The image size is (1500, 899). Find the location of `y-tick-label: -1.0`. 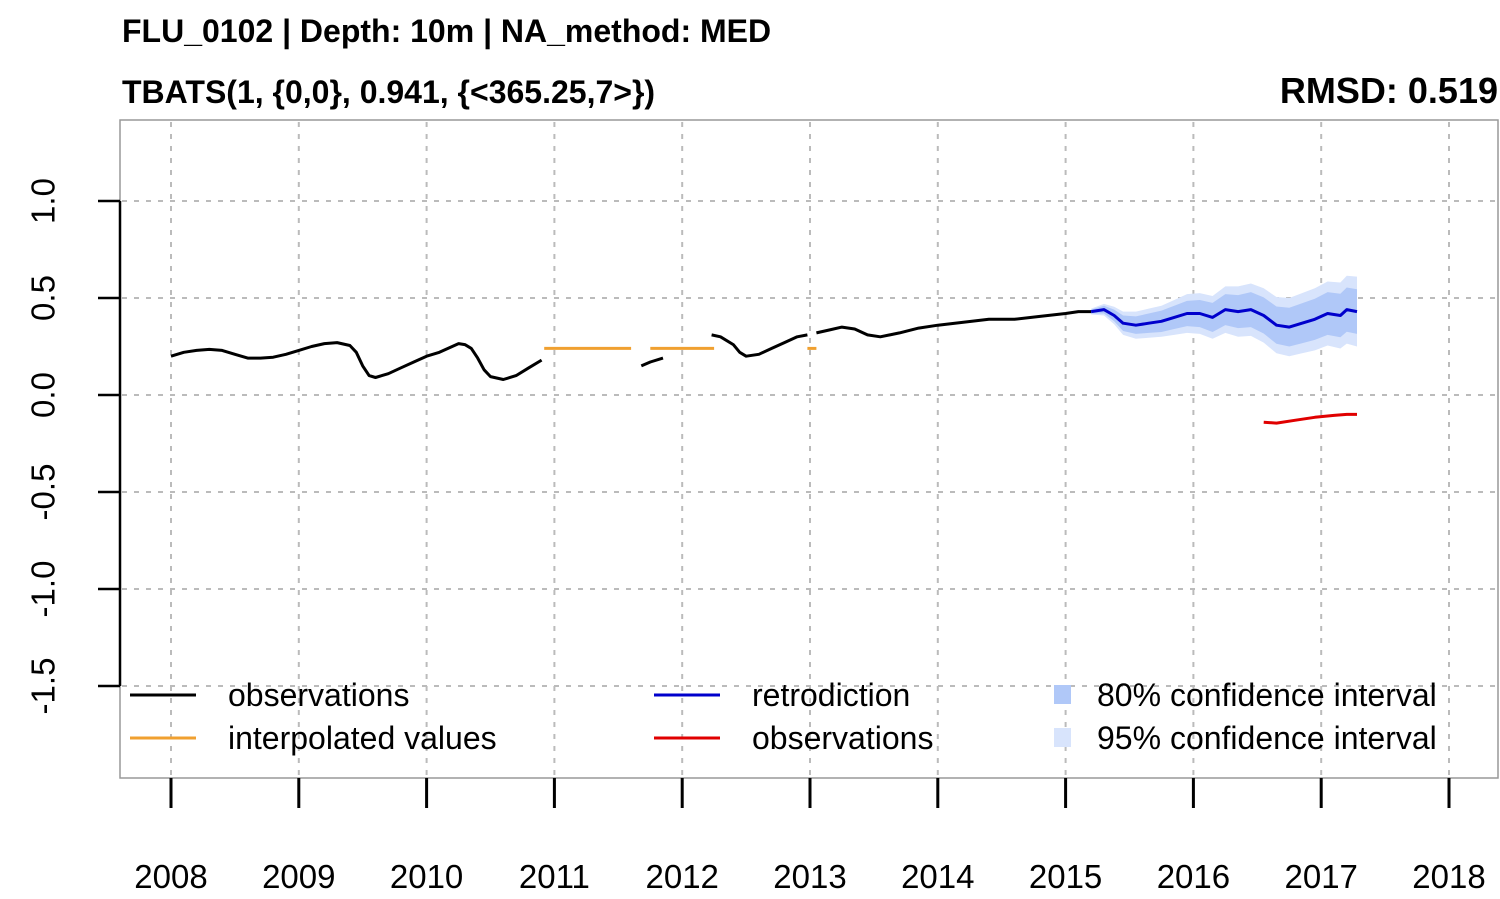

y-tick-label: -1.0 is located at coordinates (43, 589).